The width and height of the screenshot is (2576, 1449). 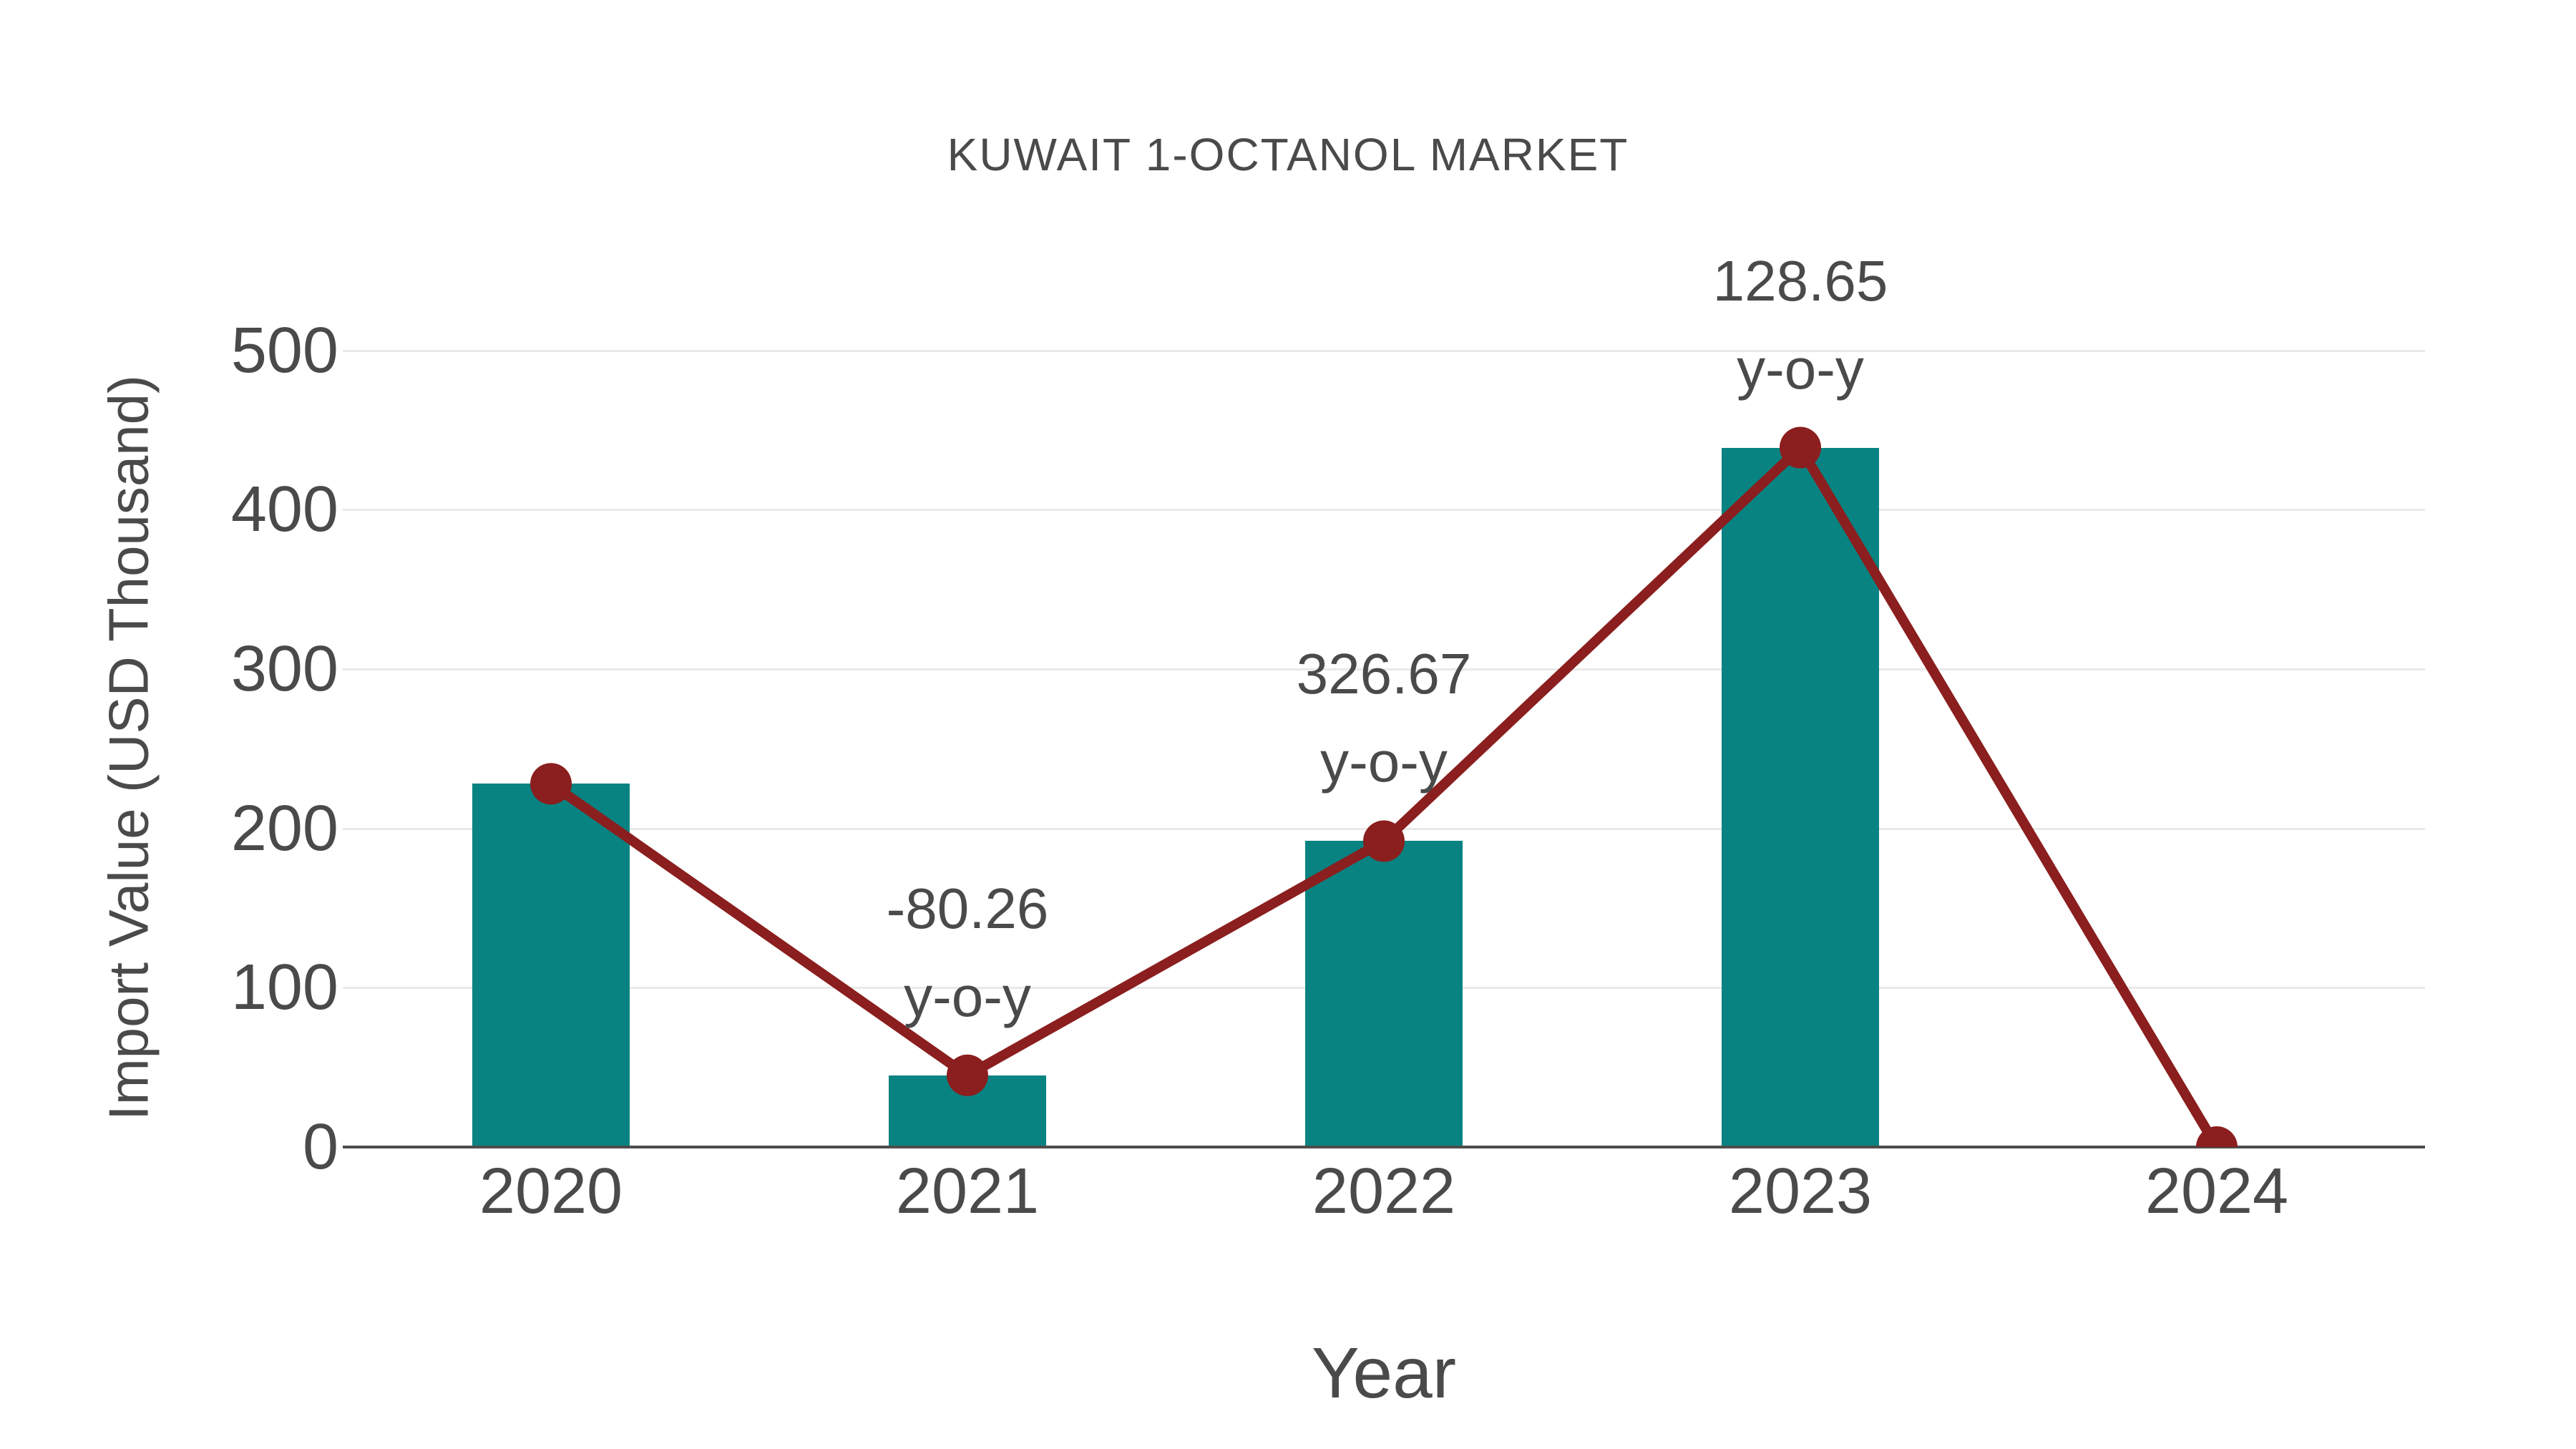 I want to click on x-tick-label-2024: 2024, so click(x=2217, y=1191).